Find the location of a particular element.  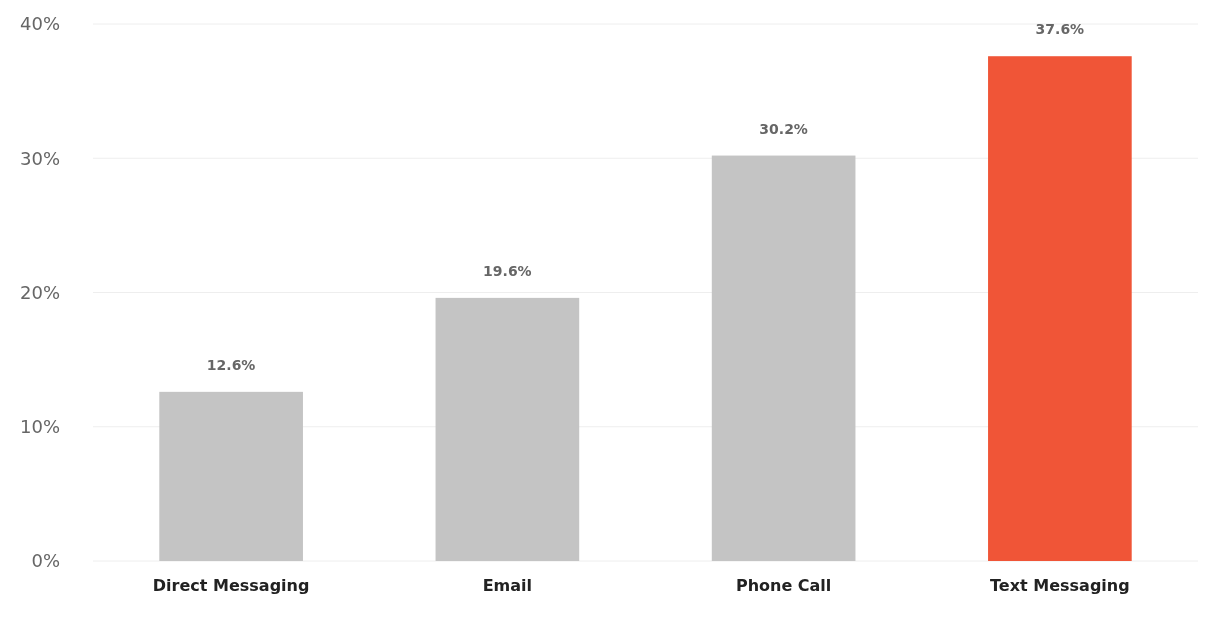

y-tick-label: 20% is located at coordinates (39, 292).